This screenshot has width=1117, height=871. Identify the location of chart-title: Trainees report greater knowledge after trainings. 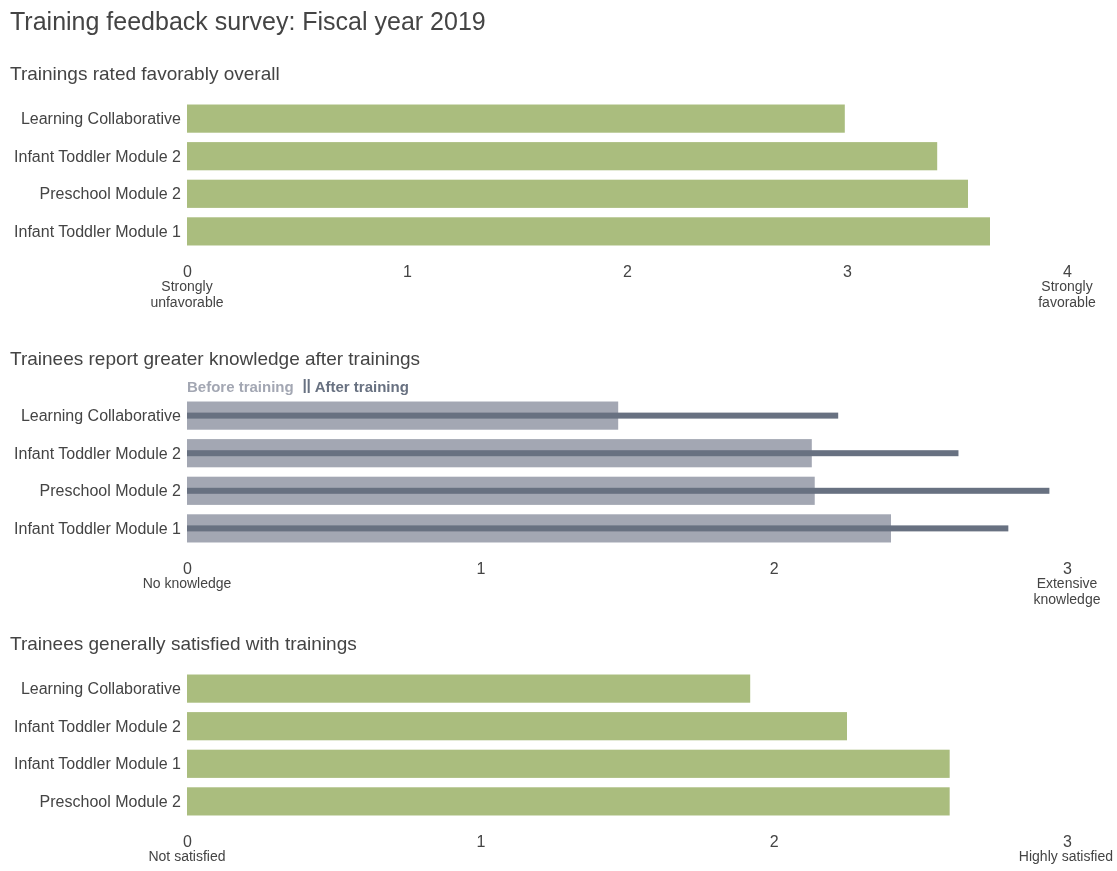
(215, 358).